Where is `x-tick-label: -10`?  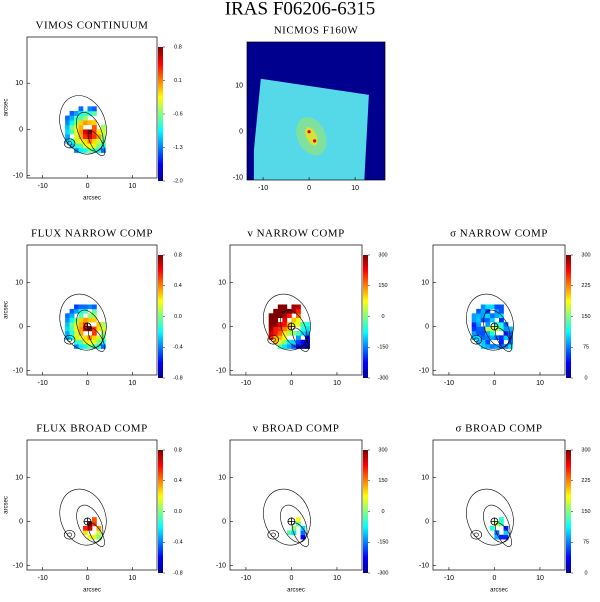 x-tick-label: -10 is located at coordinates (43, 383).